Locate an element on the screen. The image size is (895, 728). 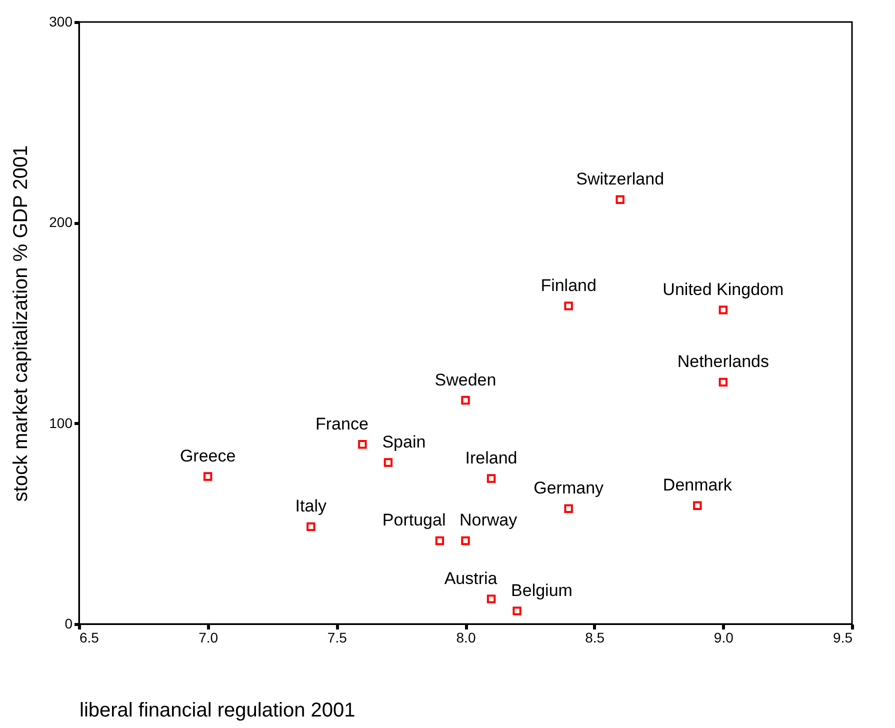
annotation: Spain is located at coordinates (404, 442).